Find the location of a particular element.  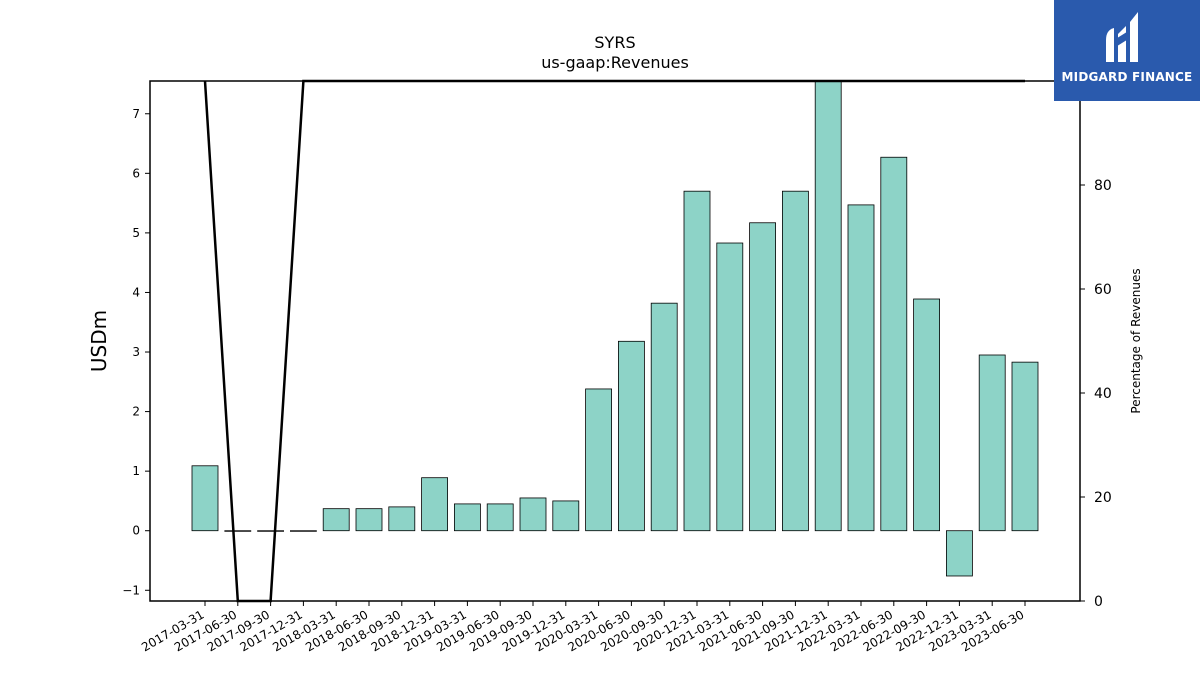

y2-tick-label: 60 is located at coordinates (1103, 290).